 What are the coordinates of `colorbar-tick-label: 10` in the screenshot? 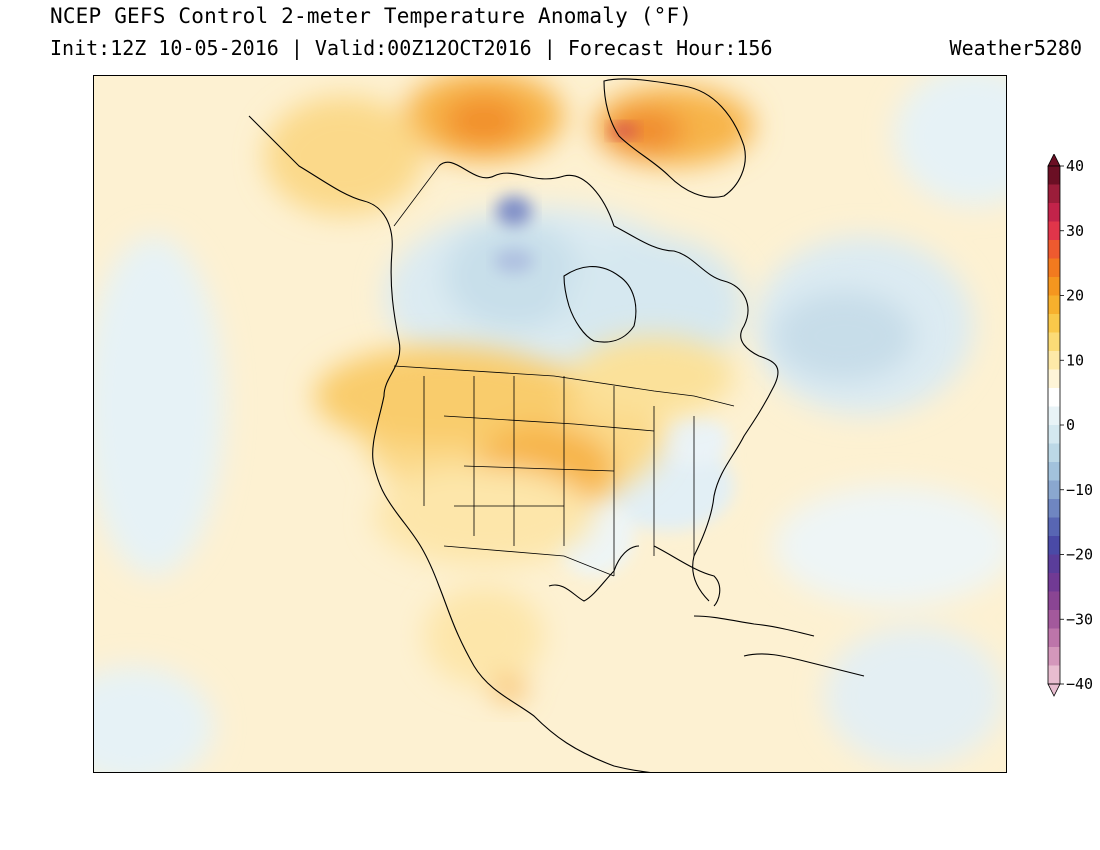 It's located at (1075, 360).